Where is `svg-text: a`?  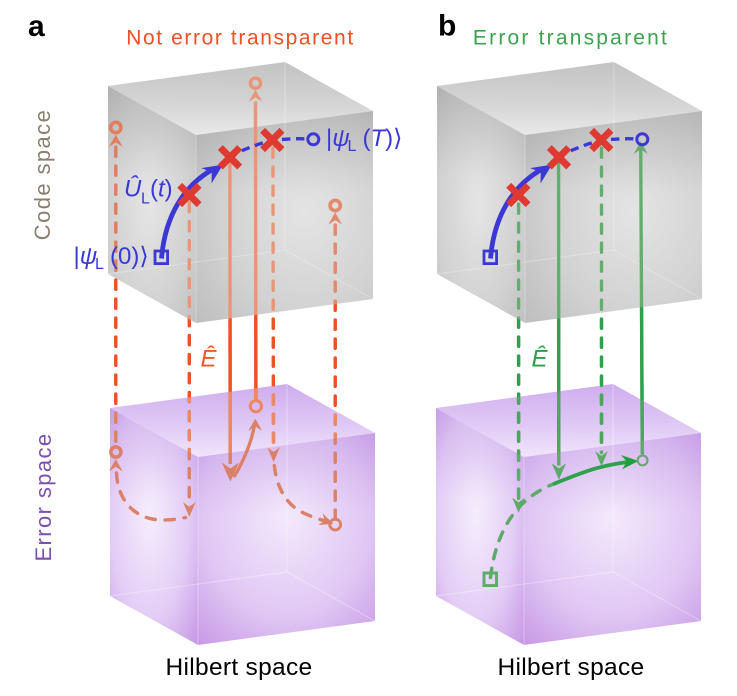 svg-text: a is located at coordinates (36, 26).